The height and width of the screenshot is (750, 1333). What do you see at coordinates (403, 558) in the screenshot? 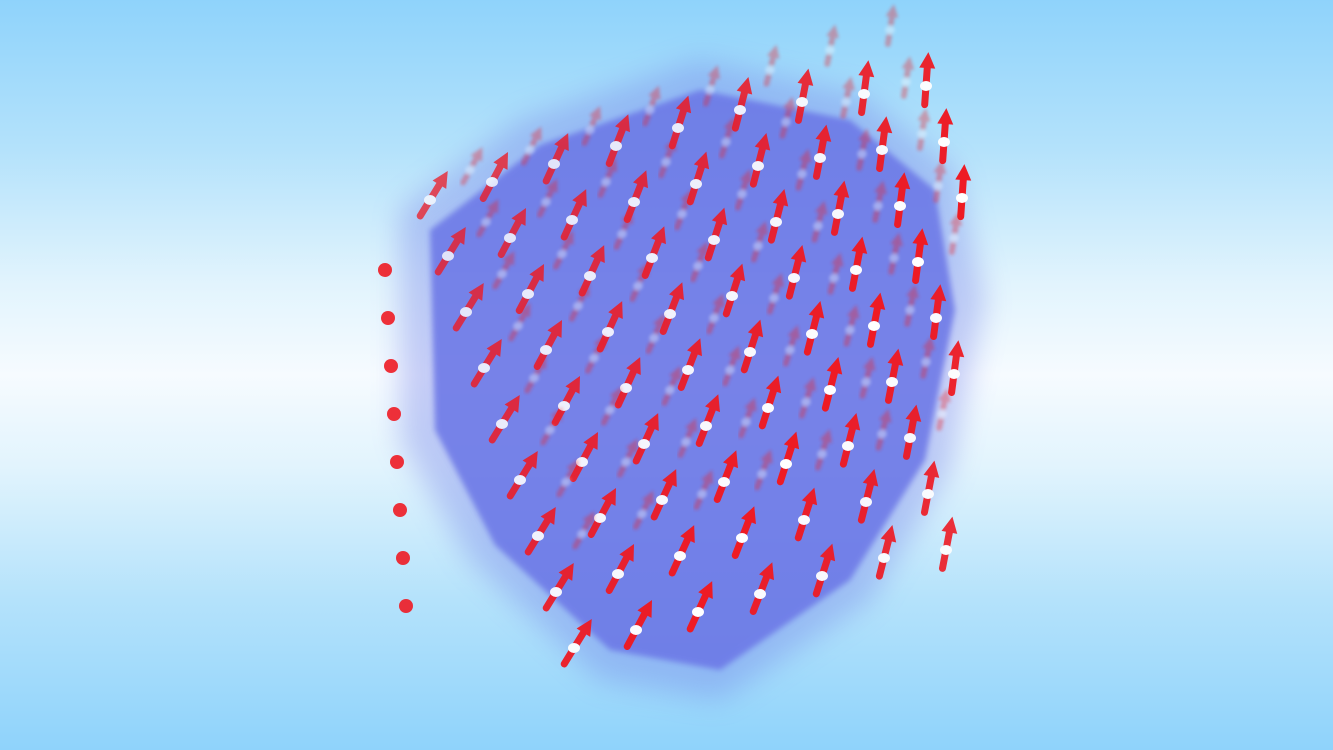
I see `edge-on-arrow` at bounding box center [403, 558].